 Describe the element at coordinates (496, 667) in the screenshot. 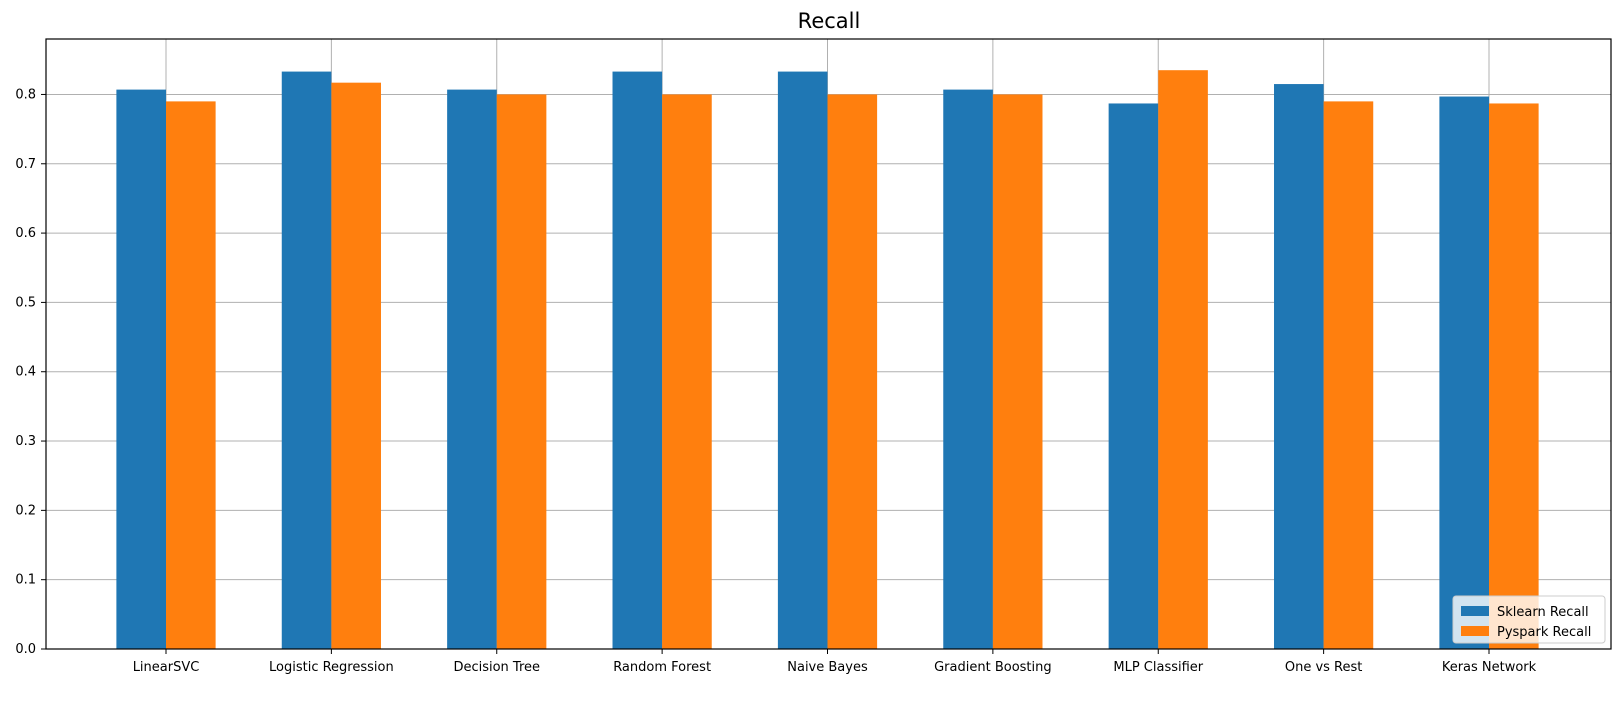

I see `x-tick-label: Decision Tree` at that location.